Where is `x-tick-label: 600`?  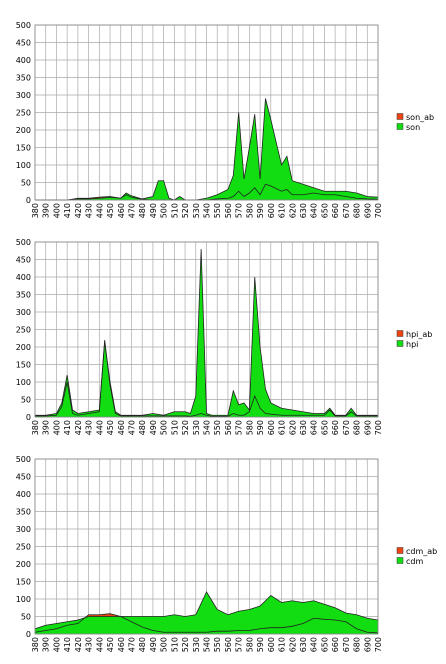
x-tick-label: 600 is located at coordinates (271, 644).